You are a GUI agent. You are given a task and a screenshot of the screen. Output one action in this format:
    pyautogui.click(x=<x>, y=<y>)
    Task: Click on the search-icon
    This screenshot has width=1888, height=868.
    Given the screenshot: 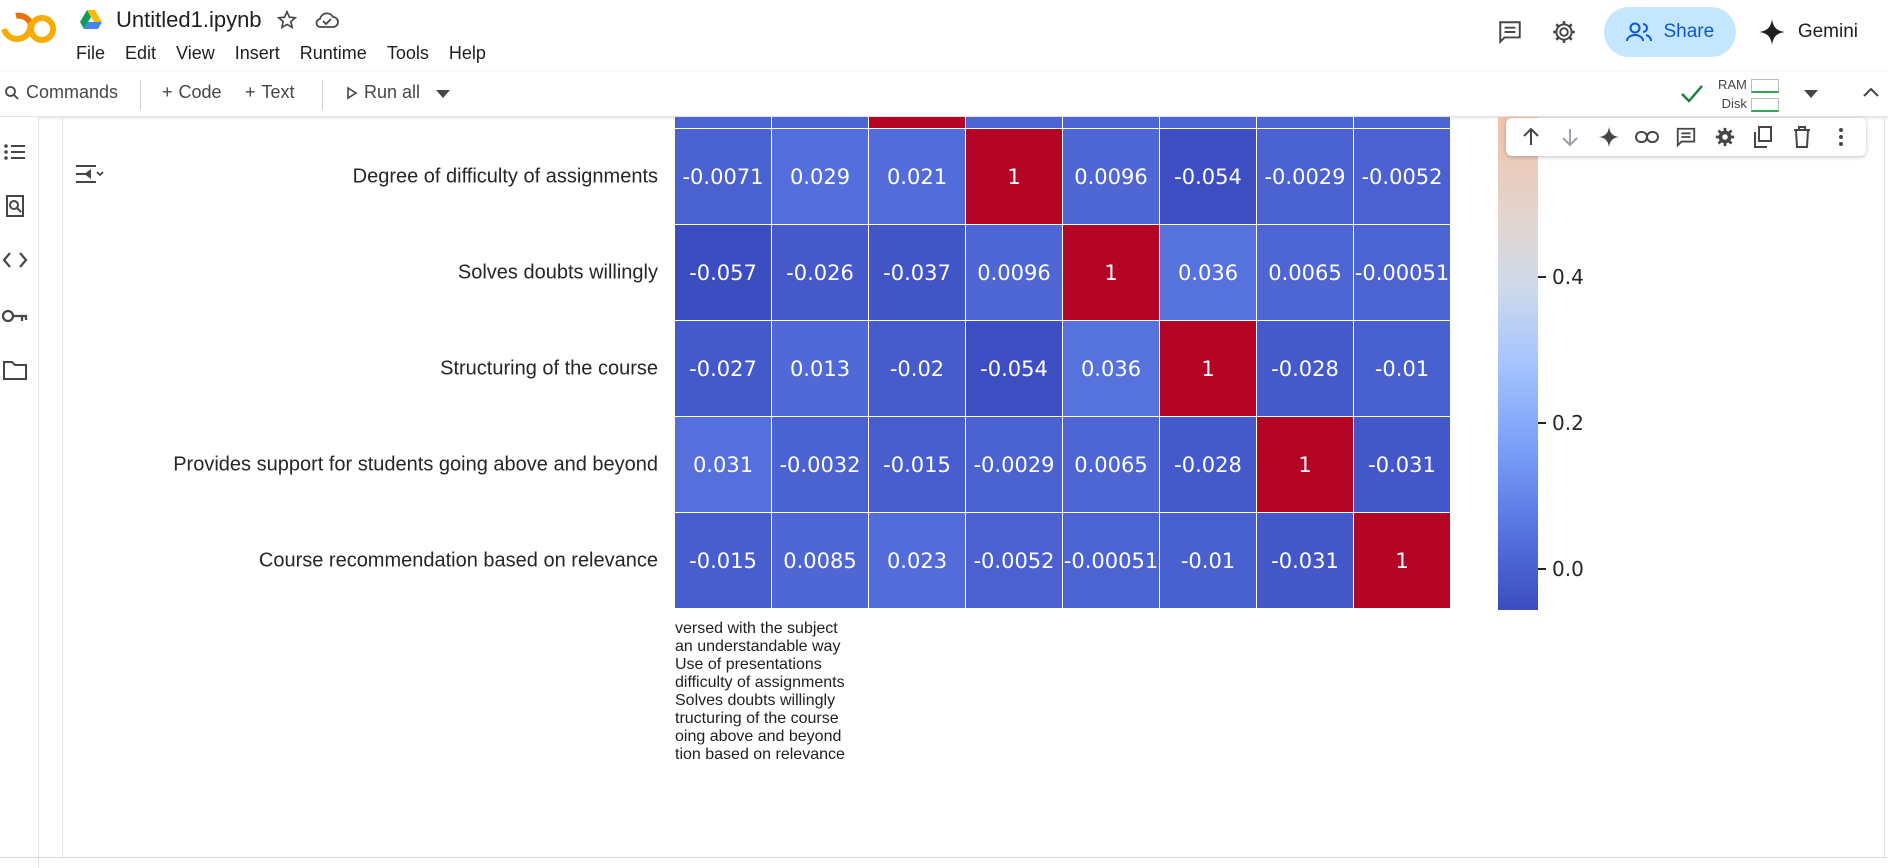 What is the action you would take?
    pyautogui.click(x=12, y=92)
    